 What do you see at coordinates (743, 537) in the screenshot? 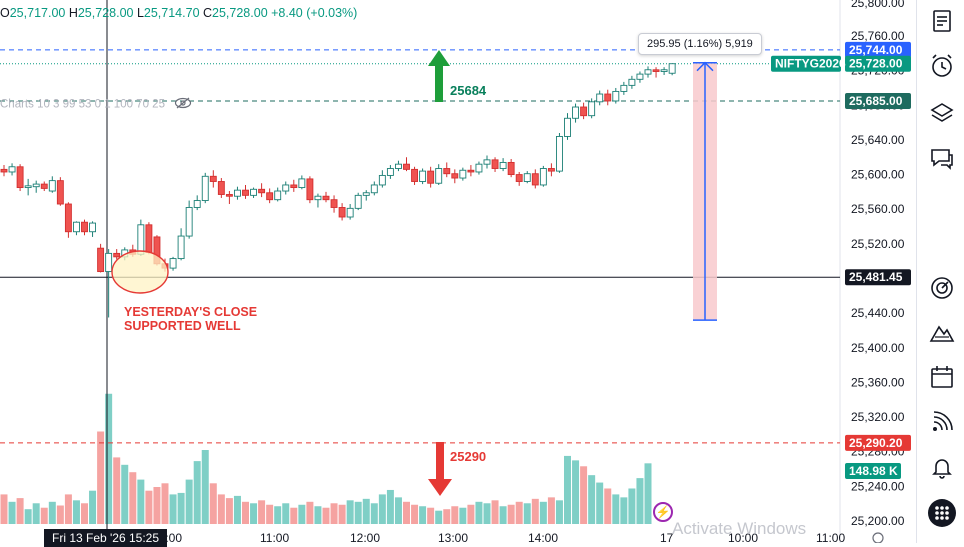
I see `time-tick: 10:00` at bounding box center [743, 537].